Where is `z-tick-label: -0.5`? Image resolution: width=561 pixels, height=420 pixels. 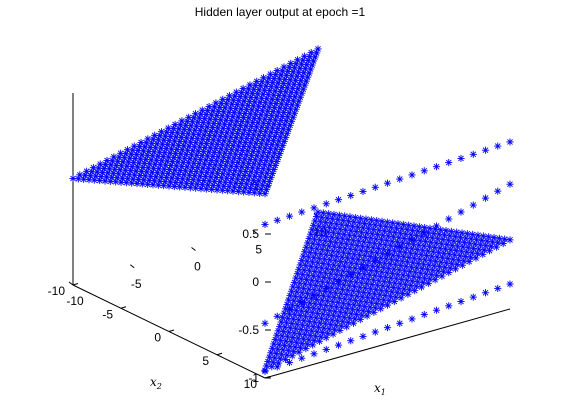 z-tick-label: -0.5 is located at coordinates (248, 330).